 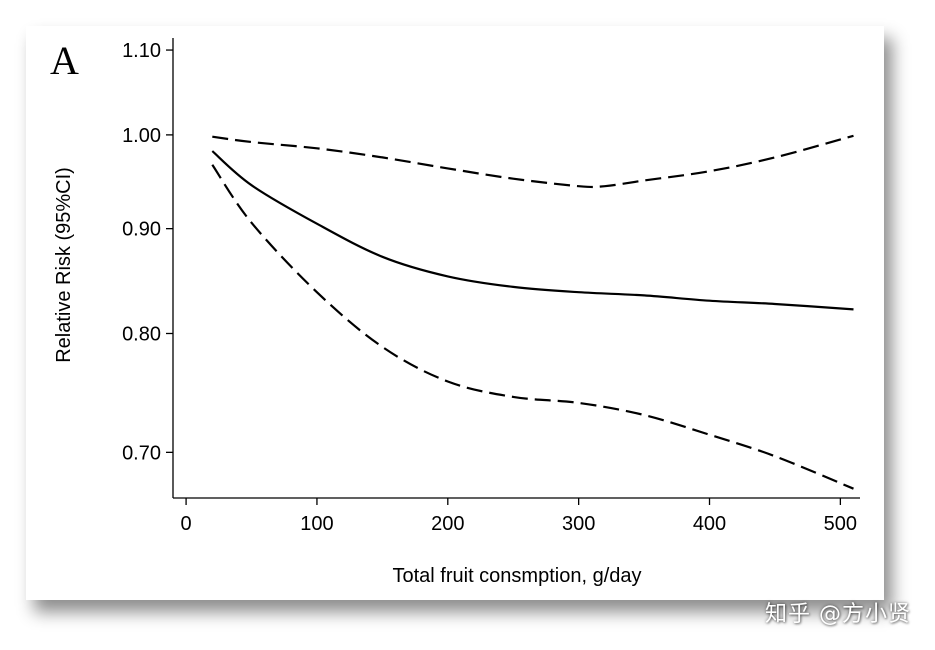 What do you see at coordinates (141, 334) in the screenshot?
I see `y-tick-label: 0.80` at bounding box center [141, 334].